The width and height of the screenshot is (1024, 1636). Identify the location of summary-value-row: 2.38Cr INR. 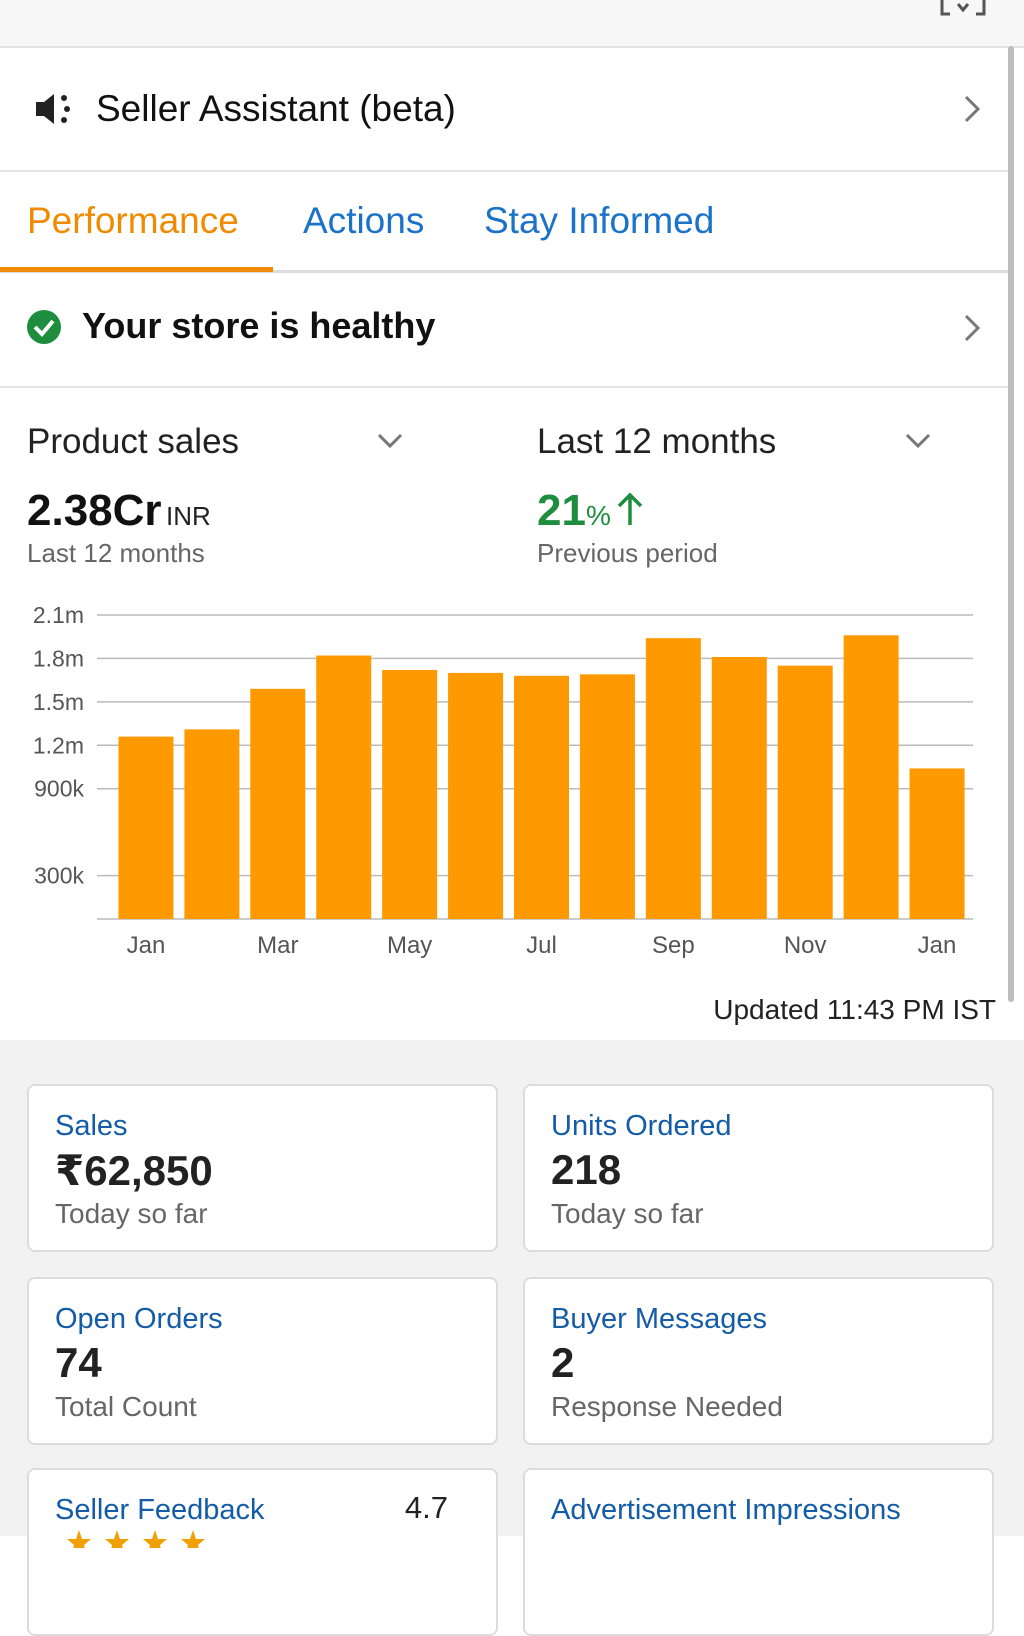
(119, 511).